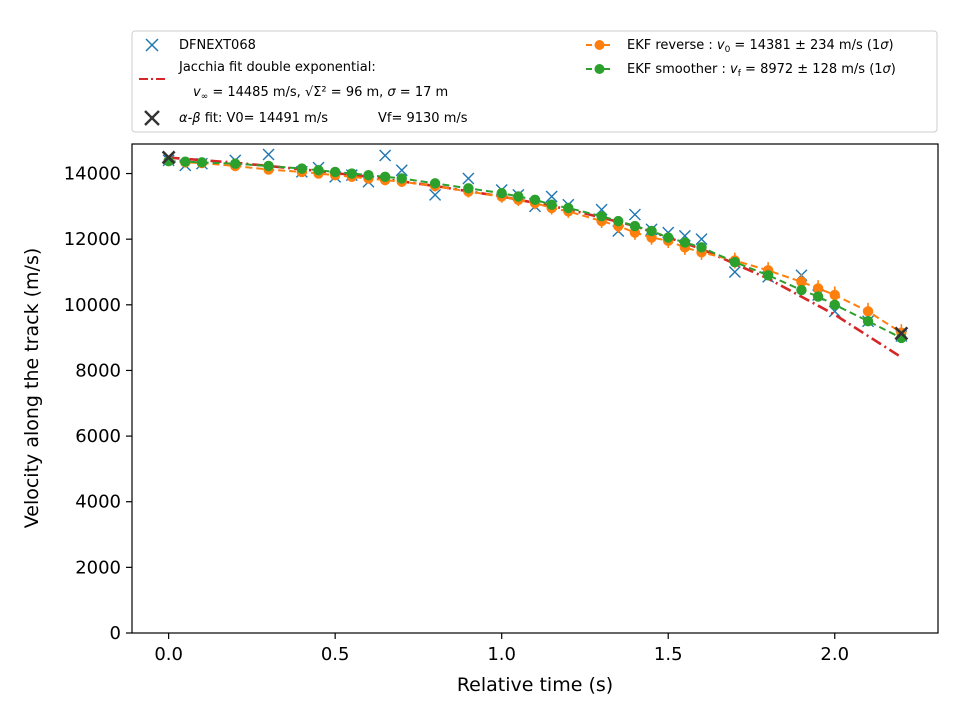  What do you see at coordinates (734, 69) in the screenshot?
I see `legend-ekf-smoother-var: v` at bounding box center [734, 69].